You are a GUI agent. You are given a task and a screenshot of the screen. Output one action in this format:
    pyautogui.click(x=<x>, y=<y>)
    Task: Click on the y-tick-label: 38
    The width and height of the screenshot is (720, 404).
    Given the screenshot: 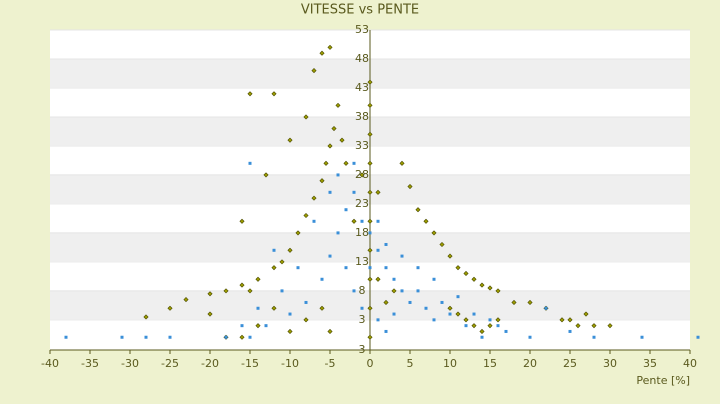 What is the action you would take?
    pyautogui.click(x=362, y=116)
    